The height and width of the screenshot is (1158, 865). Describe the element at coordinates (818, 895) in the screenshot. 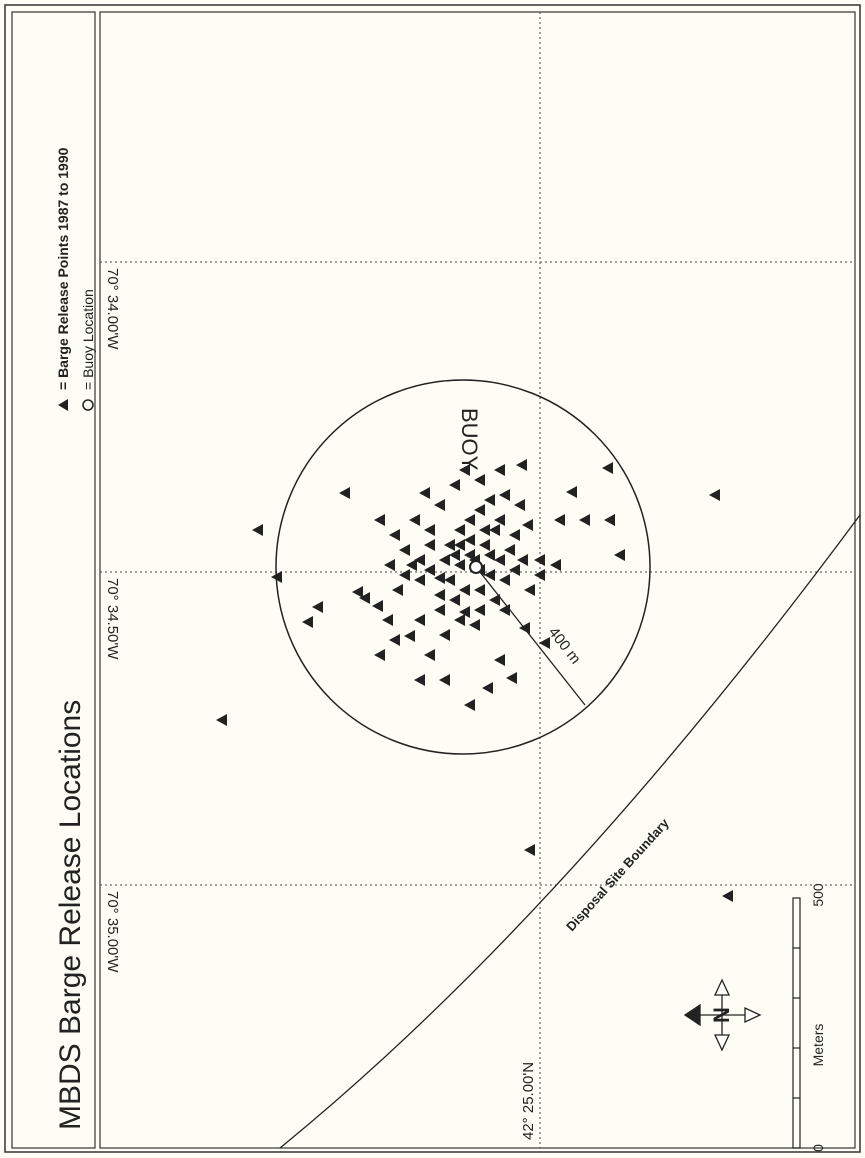

I see `scale-label: 500` at that location.